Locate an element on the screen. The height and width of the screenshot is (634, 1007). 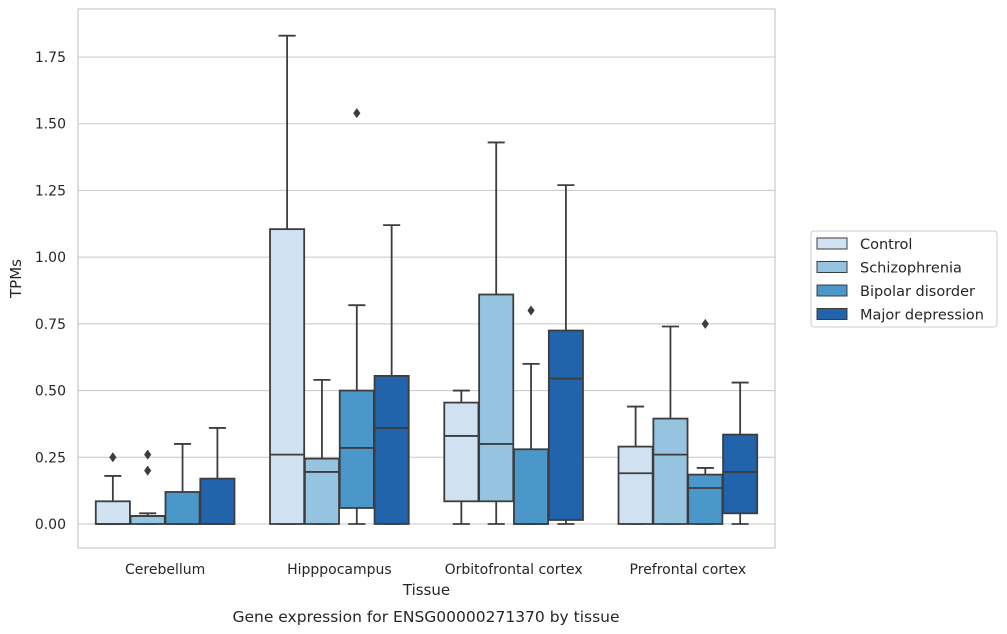
x-axis-label: Tissue is located at coordinates (426, 590).